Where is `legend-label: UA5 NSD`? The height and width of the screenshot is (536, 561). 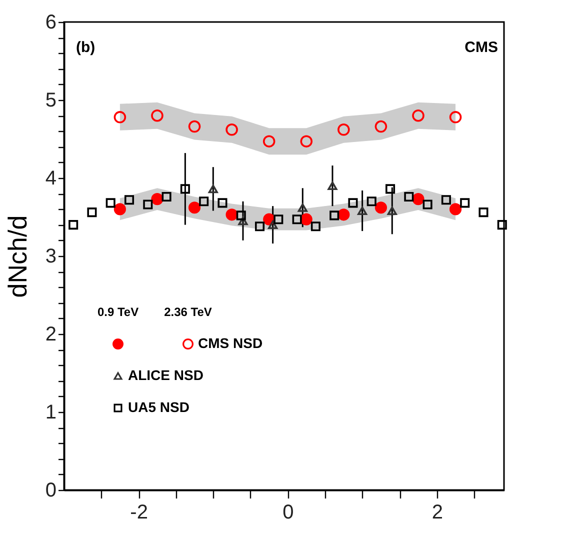 legend-label: UA5 NSD is located at coordinates (159, 407).